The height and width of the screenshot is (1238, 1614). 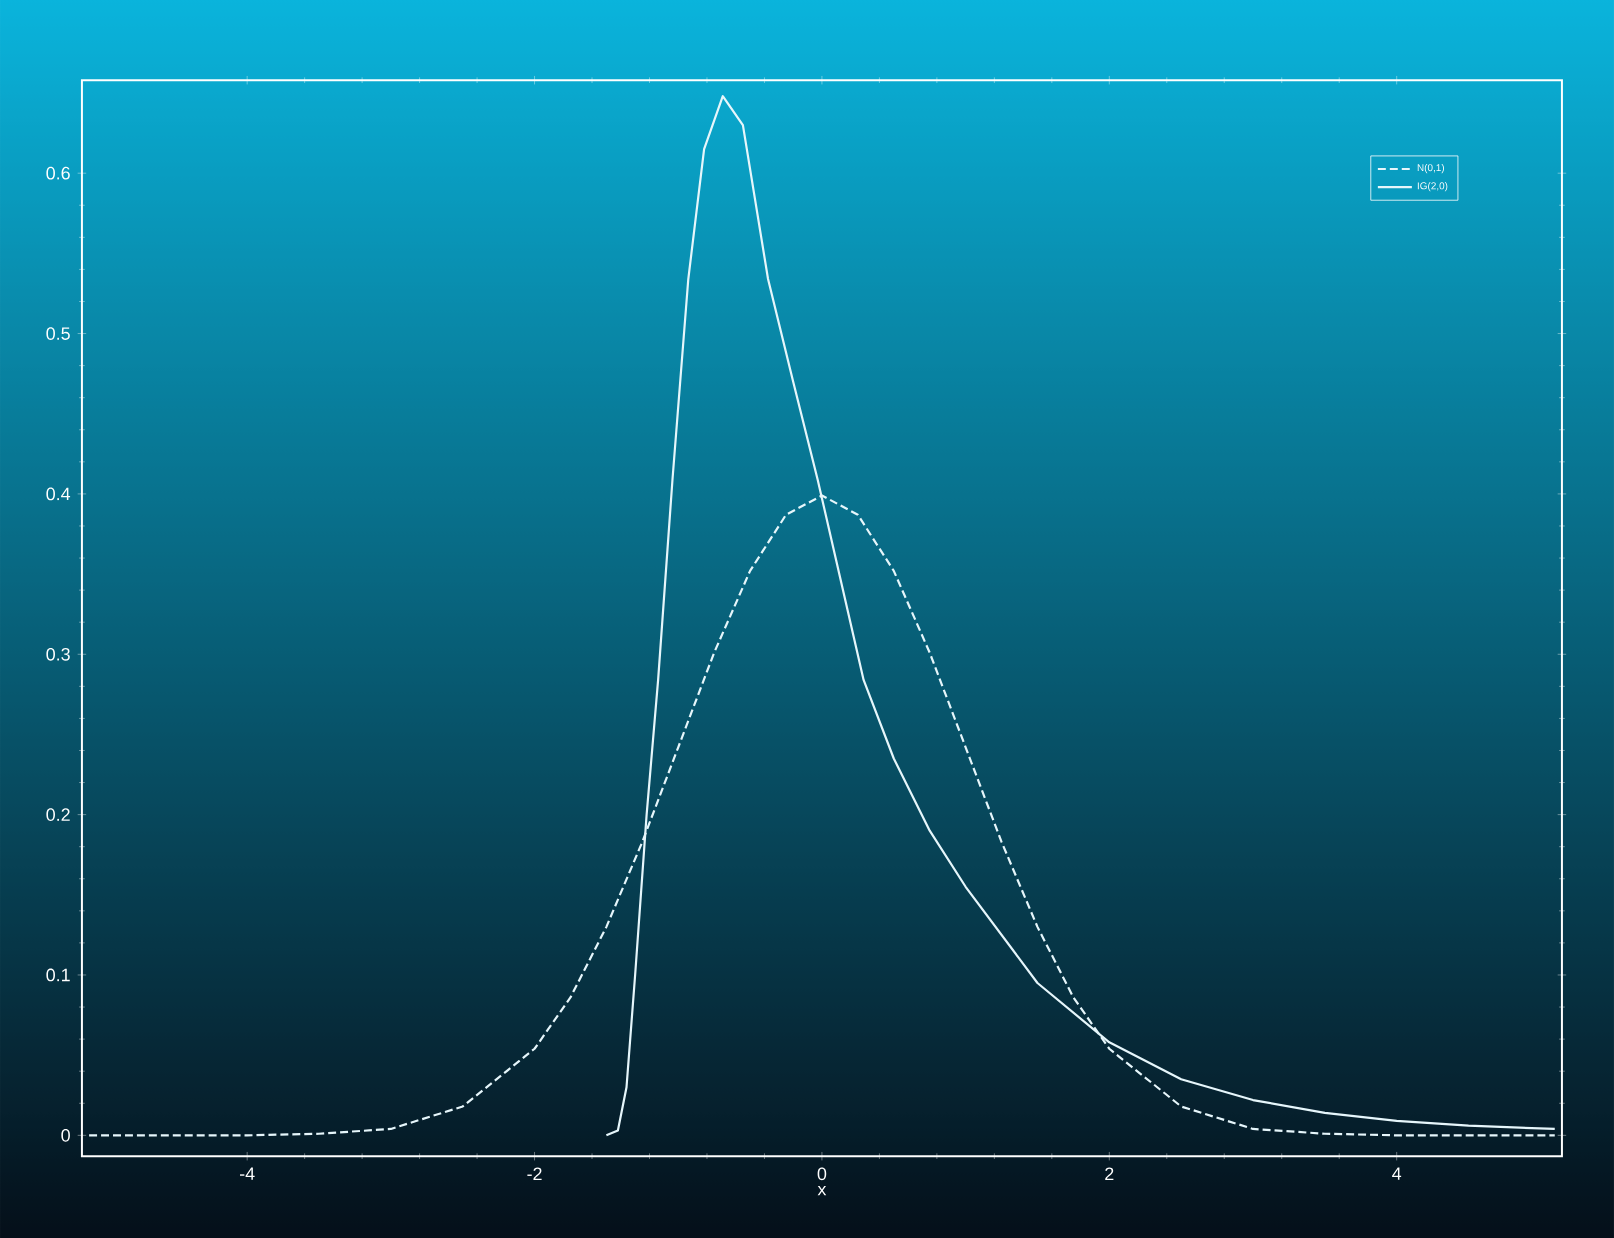 What do you see at coordinates (65, 1135) in the screenshot?
I see `y-tick-label: 0` at bounding box center [65, 1135].